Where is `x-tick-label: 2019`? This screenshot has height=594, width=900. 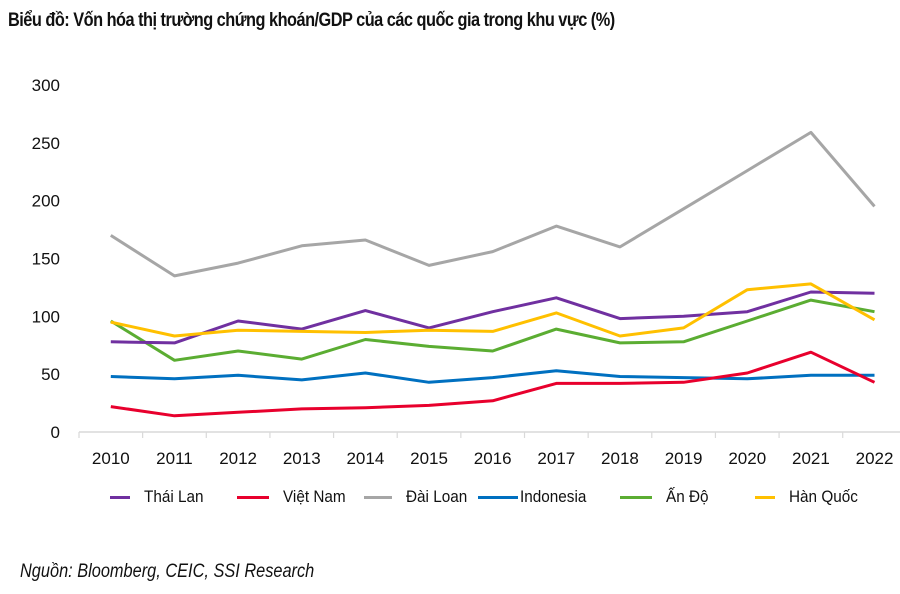 x-tick-label: 2019 is located at coordinates (684, 458).